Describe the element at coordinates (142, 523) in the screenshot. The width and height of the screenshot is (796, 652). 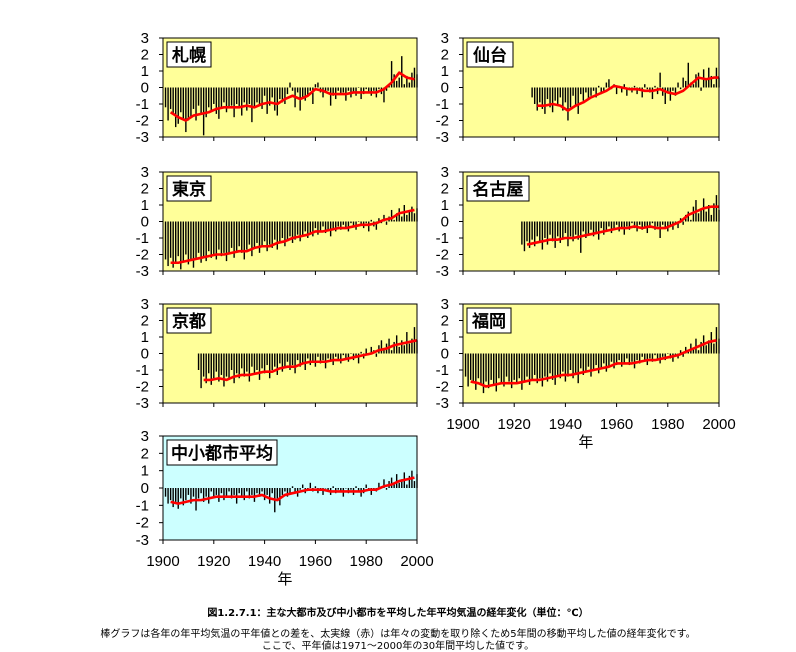
I see `y-tick-label: -2` at that location.